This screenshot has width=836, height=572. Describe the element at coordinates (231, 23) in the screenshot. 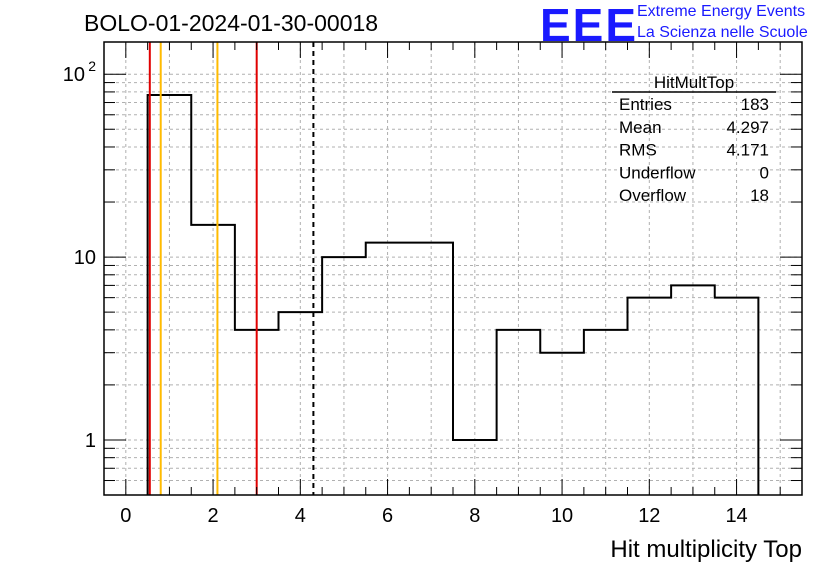

I see `chart-title: BOLO-01-2024-01-30-00018` at that location.